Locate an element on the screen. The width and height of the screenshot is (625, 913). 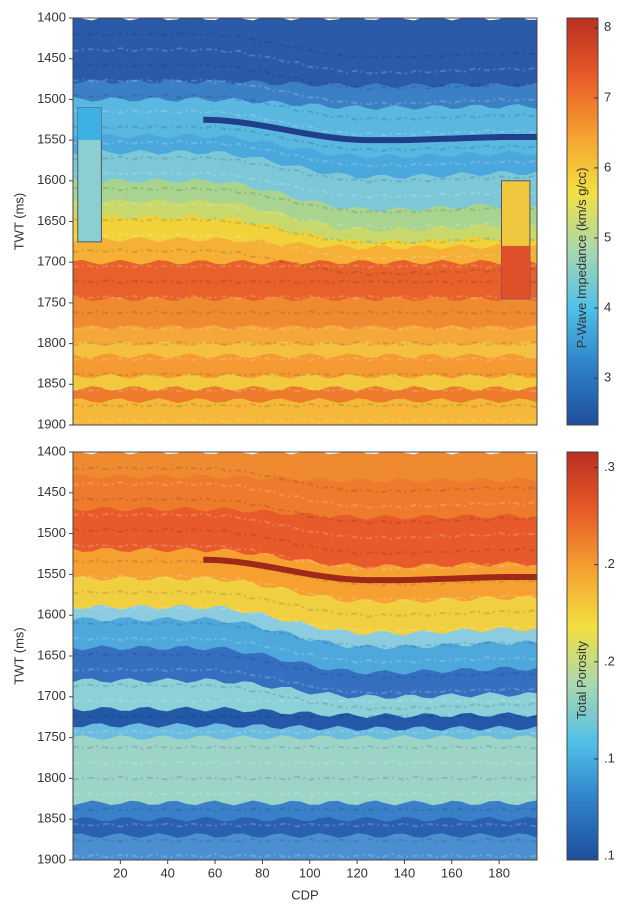
y-tick-label: 1550 is located at coordinates (51, 139).